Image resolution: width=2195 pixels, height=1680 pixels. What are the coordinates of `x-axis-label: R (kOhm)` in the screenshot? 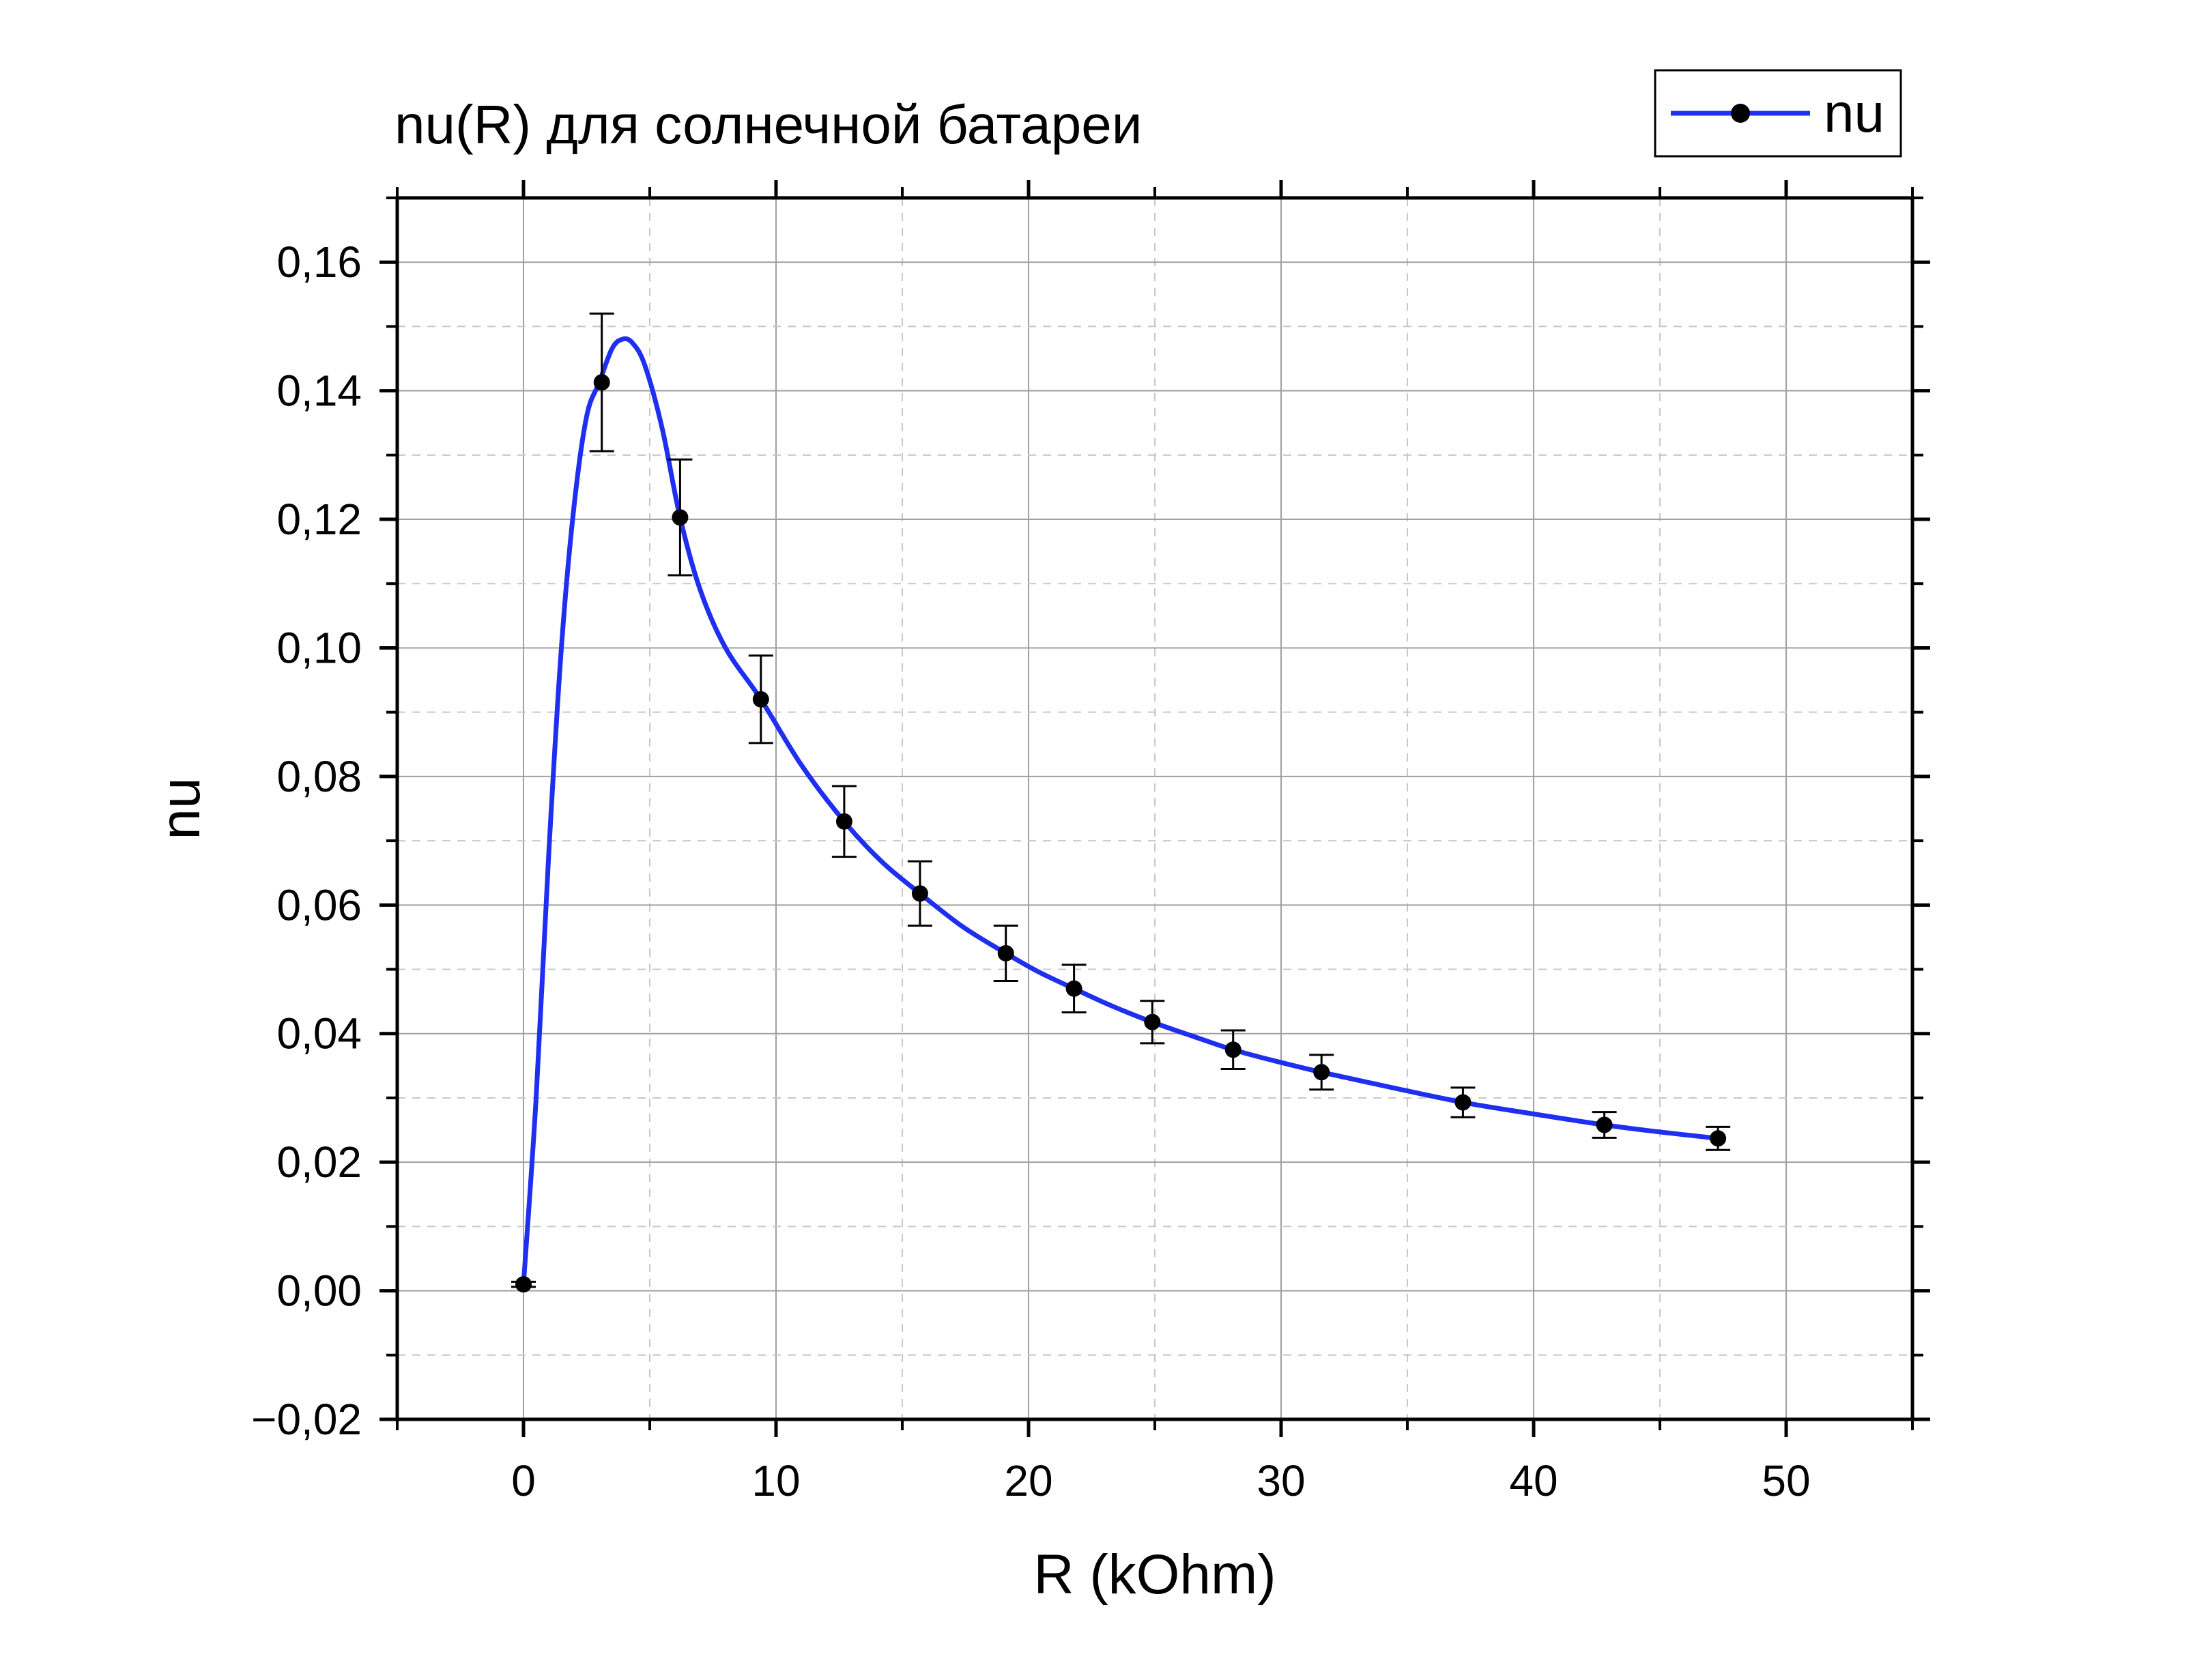 It's located at (1154, 1575).